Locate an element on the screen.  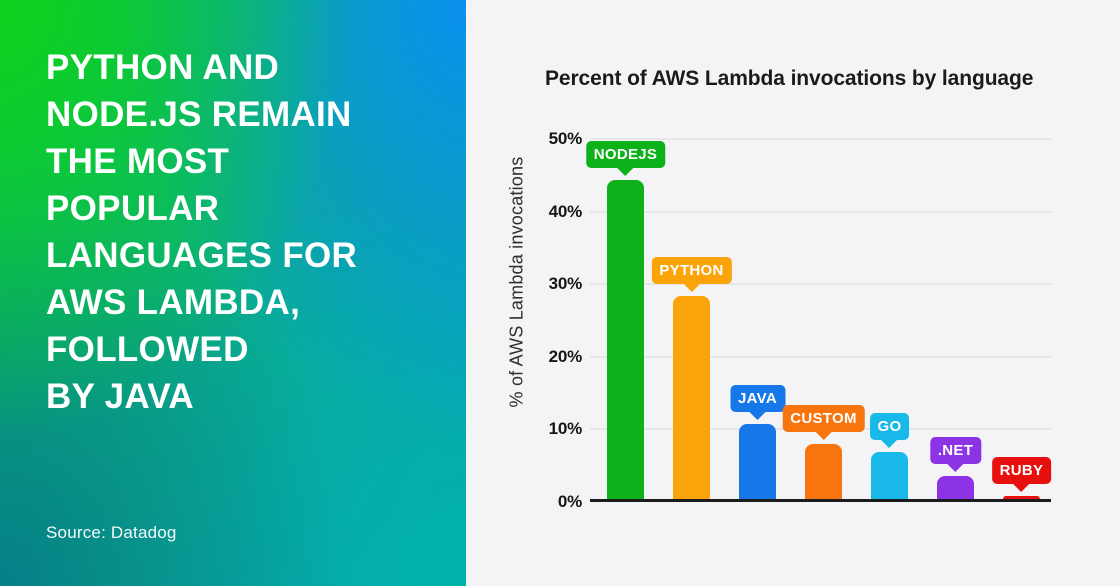
label-bubble-python: PYTHON is located at coordinates (691, 275).